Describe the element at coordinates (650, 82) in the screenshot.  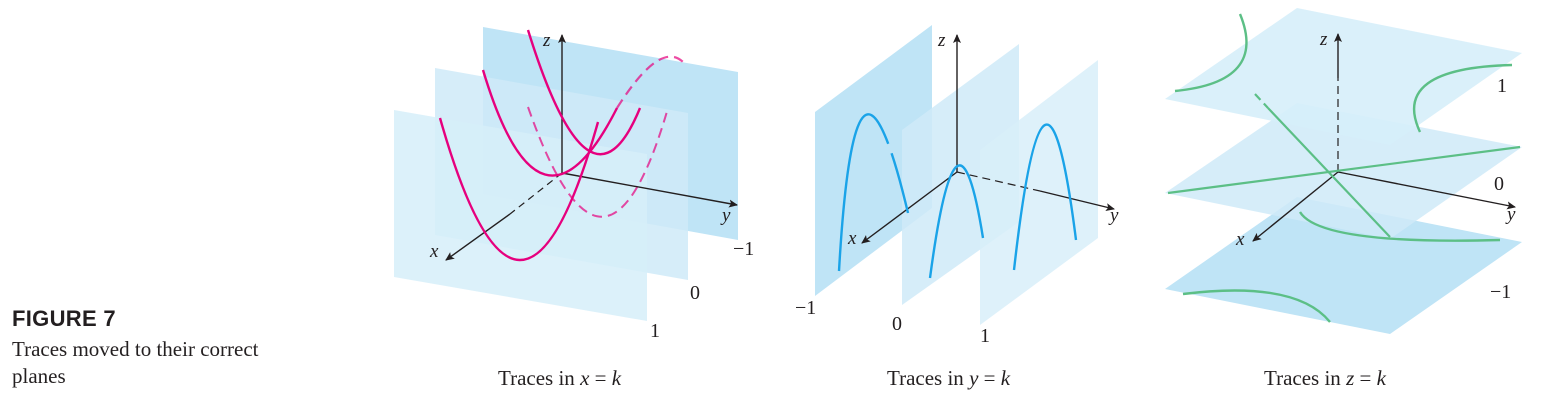
I see `trace-x-0-dashed` at that location.